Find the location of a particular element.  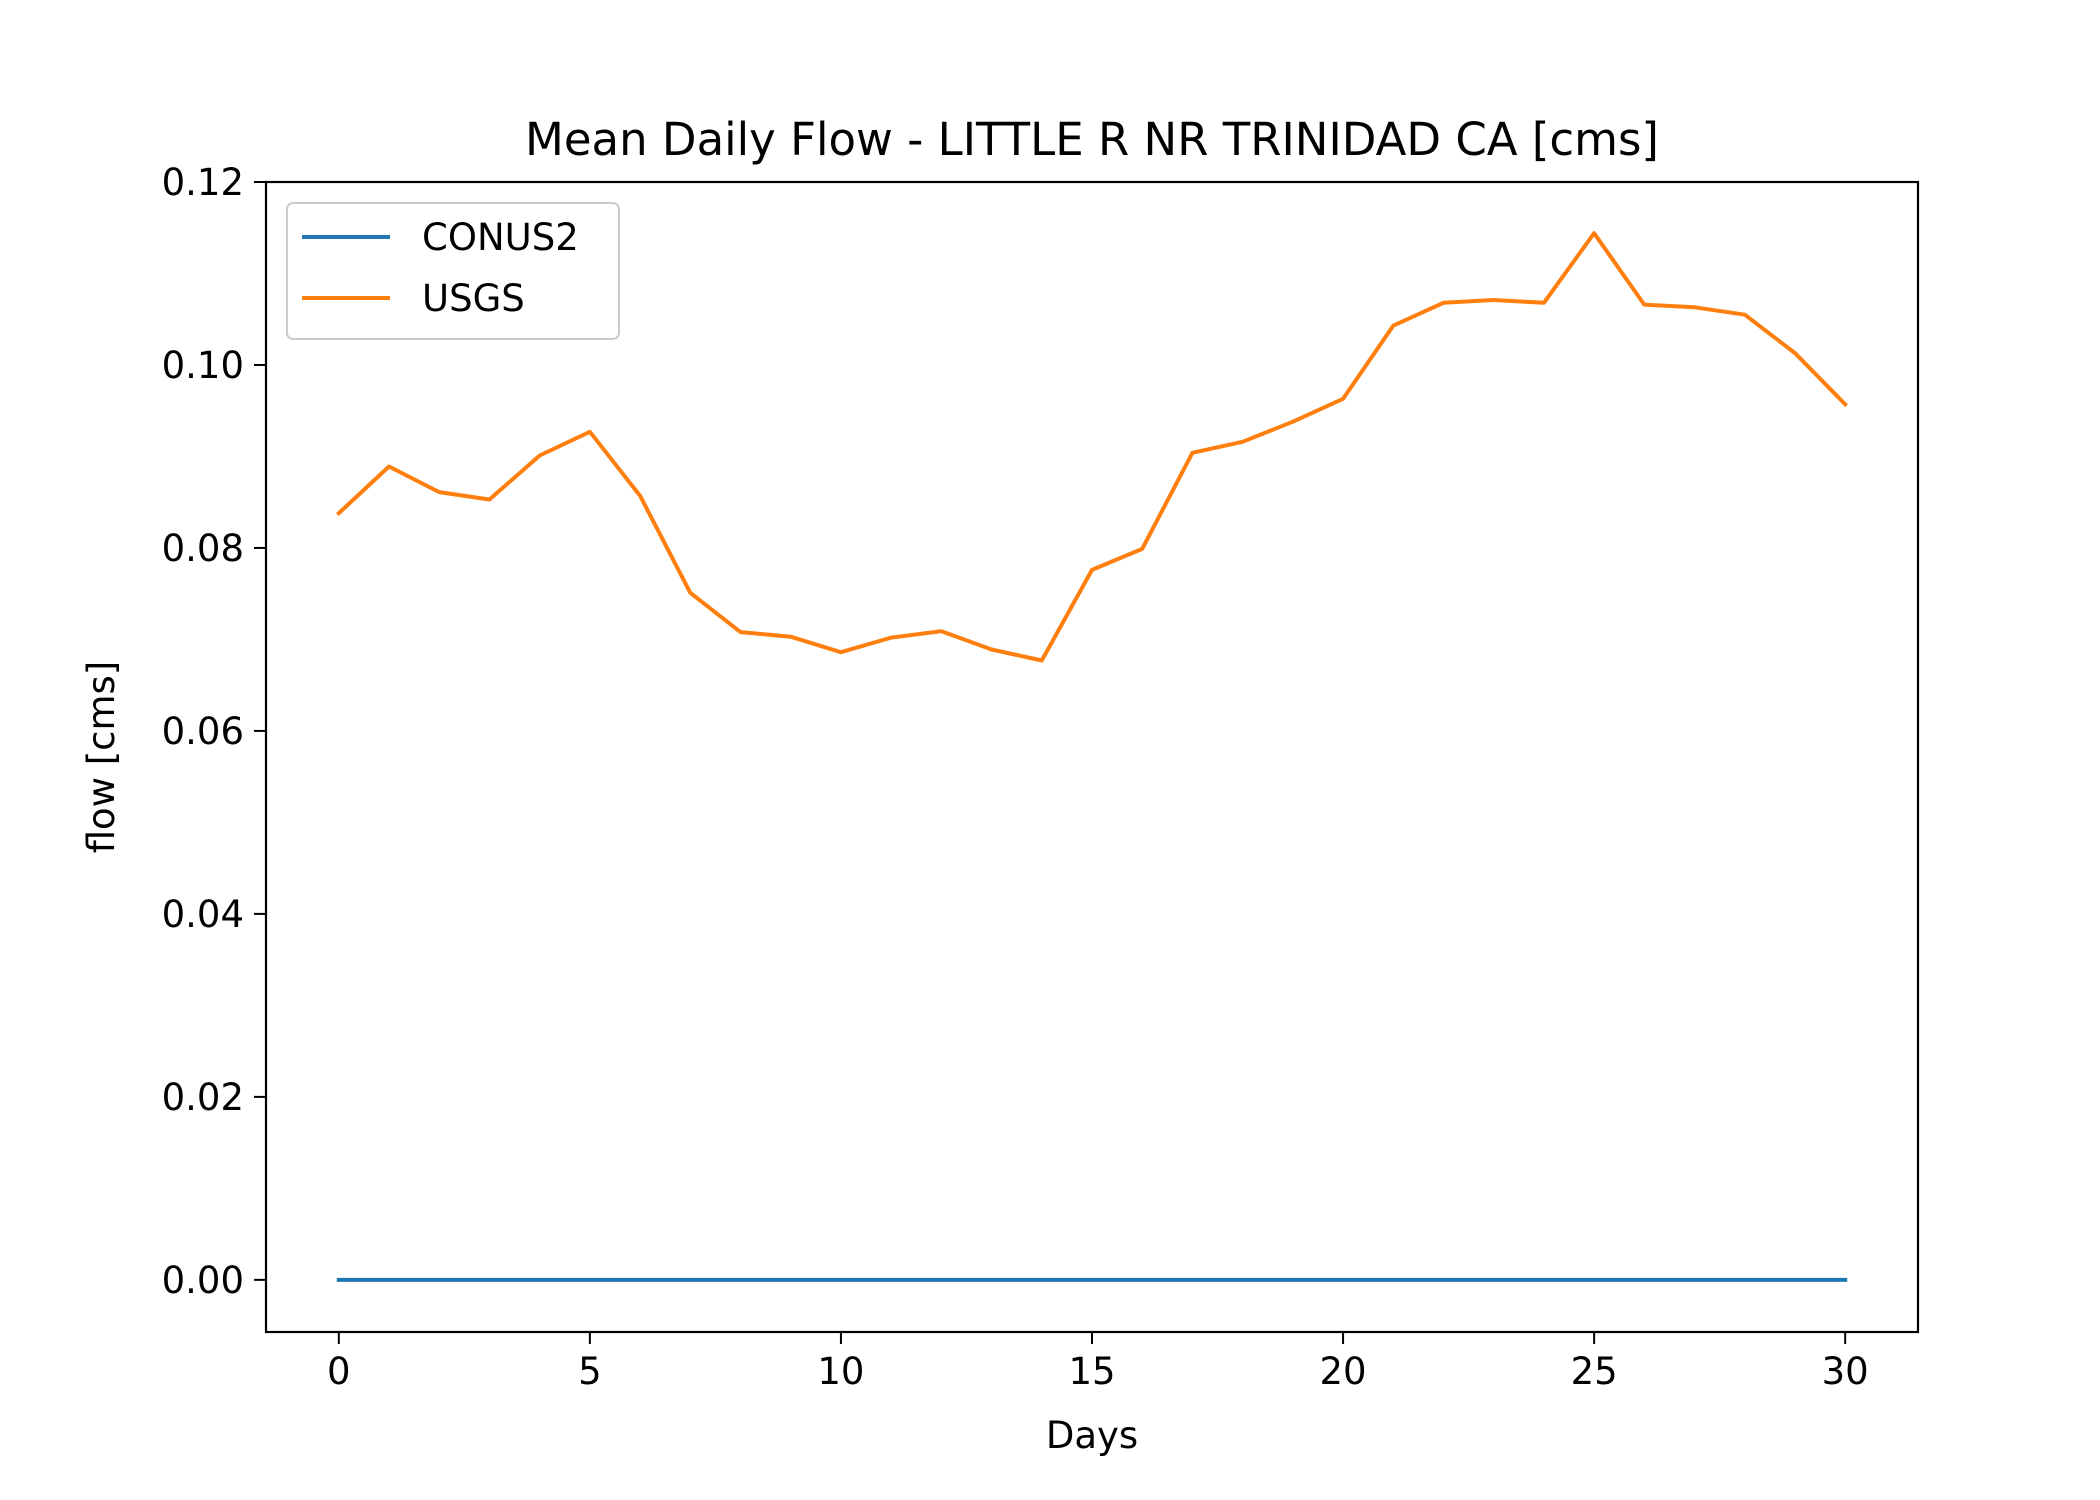

legend-label-usgs: USGS is located at coordinates (473, 298).